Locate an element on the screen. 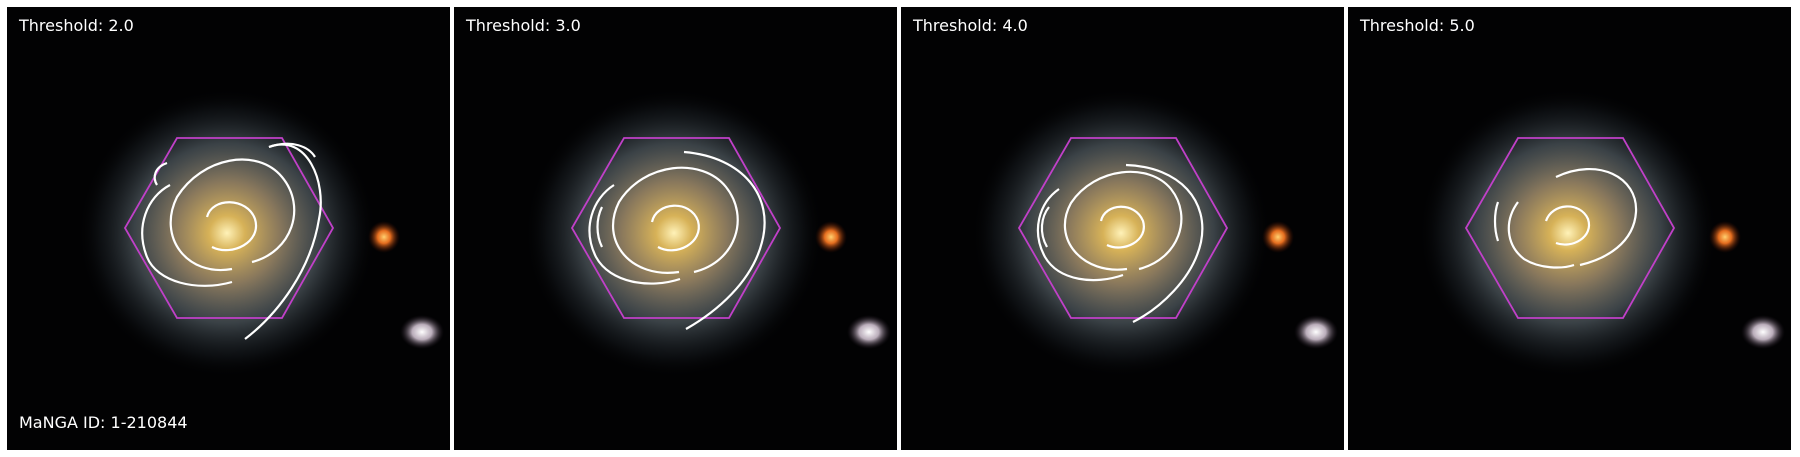  threshold-label: Threshold: 2.0 is located at coordinates (76, 25).